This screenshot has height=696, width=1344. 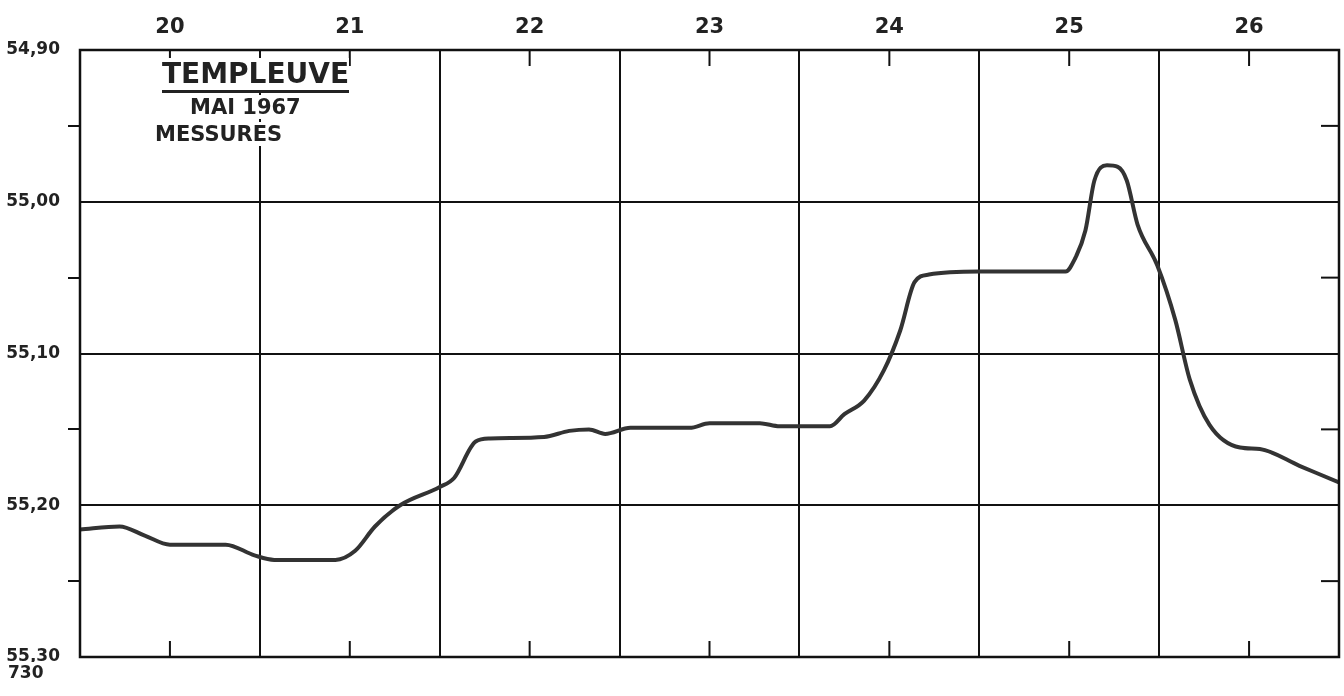 What do you see at coordinates (33, 200) in the screenshot?
I see `y-tick-label: 55,00` at bounding box center [33, 200].